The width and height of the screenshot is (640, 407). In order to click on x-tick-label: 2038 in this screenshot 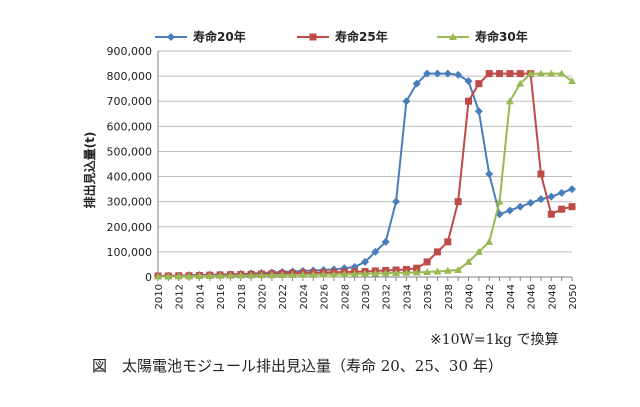, I will do `click(449, 296)`.